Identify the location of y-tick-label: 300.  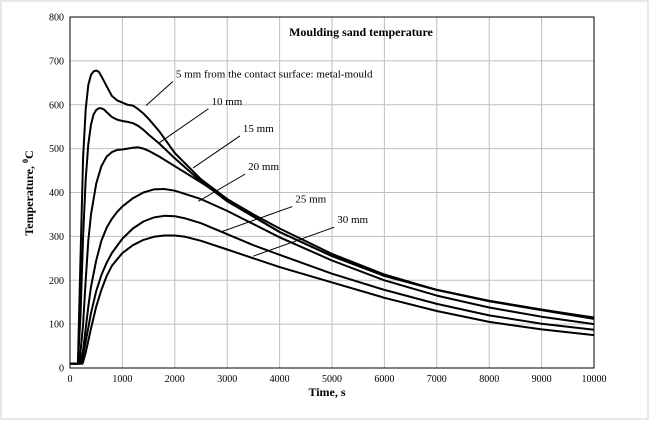
(56, 237).